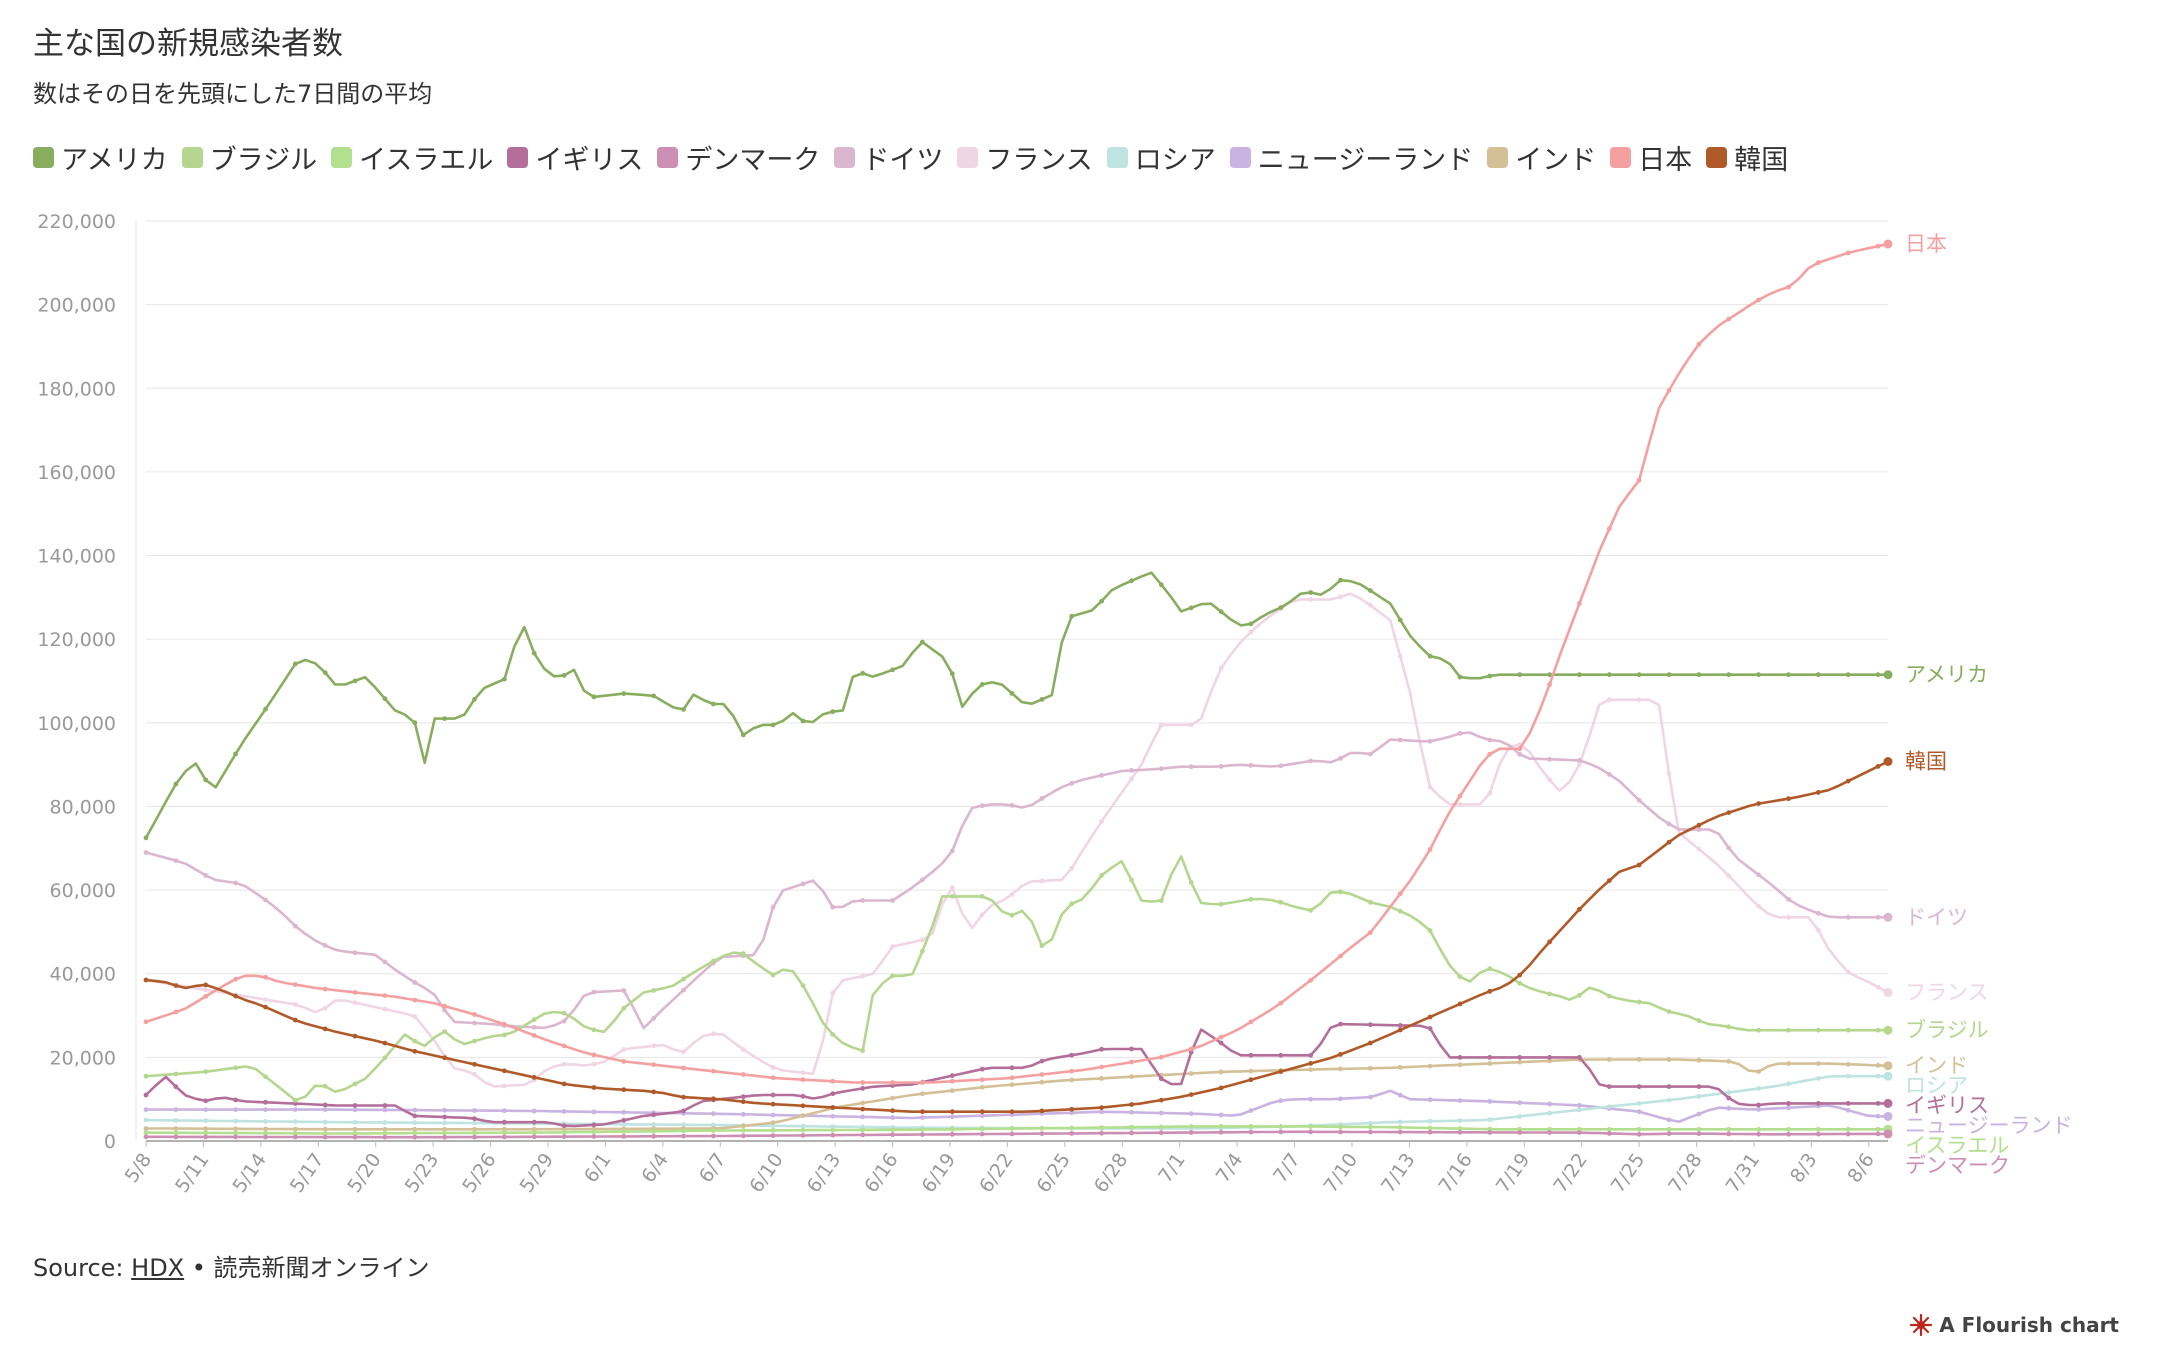  What do you see at coordinates (1161, 157) in the screenshot?
I see `legend-item: ロシア` at bounding box center [1161, 157].